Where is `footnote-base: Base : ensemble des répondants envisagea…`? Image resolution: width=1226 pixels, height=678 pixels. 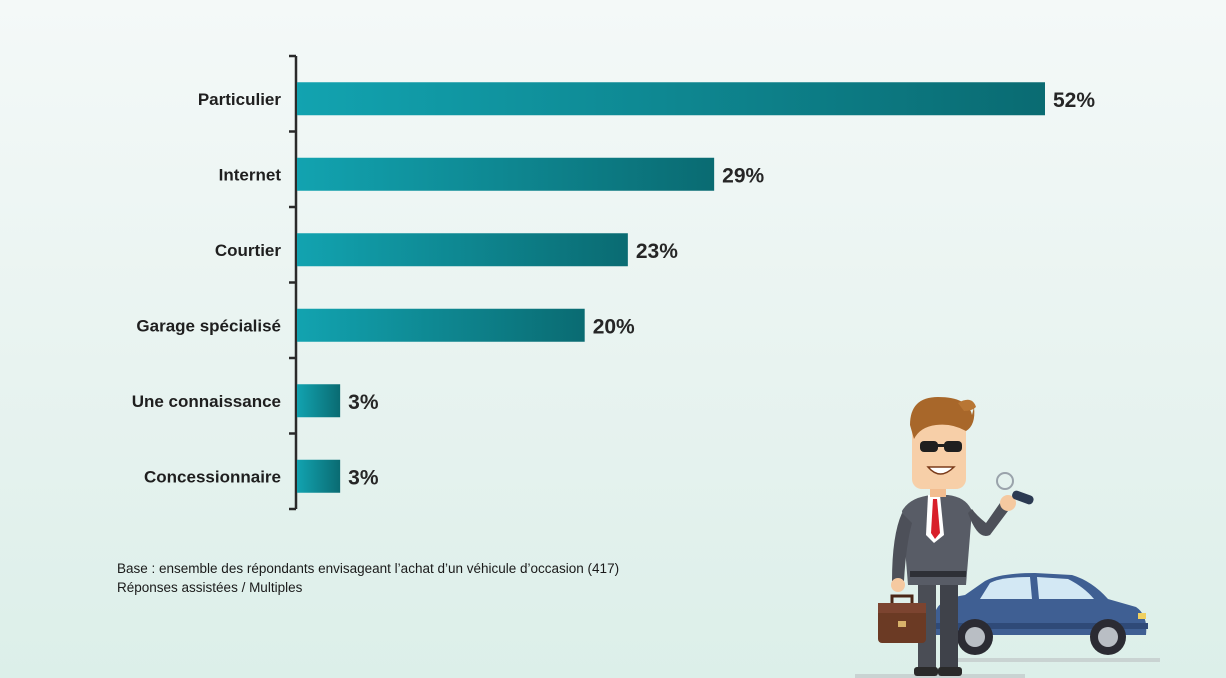 footnote-base: Base : ensemble des répondants envisagea… is located at coordinates (368, 568).